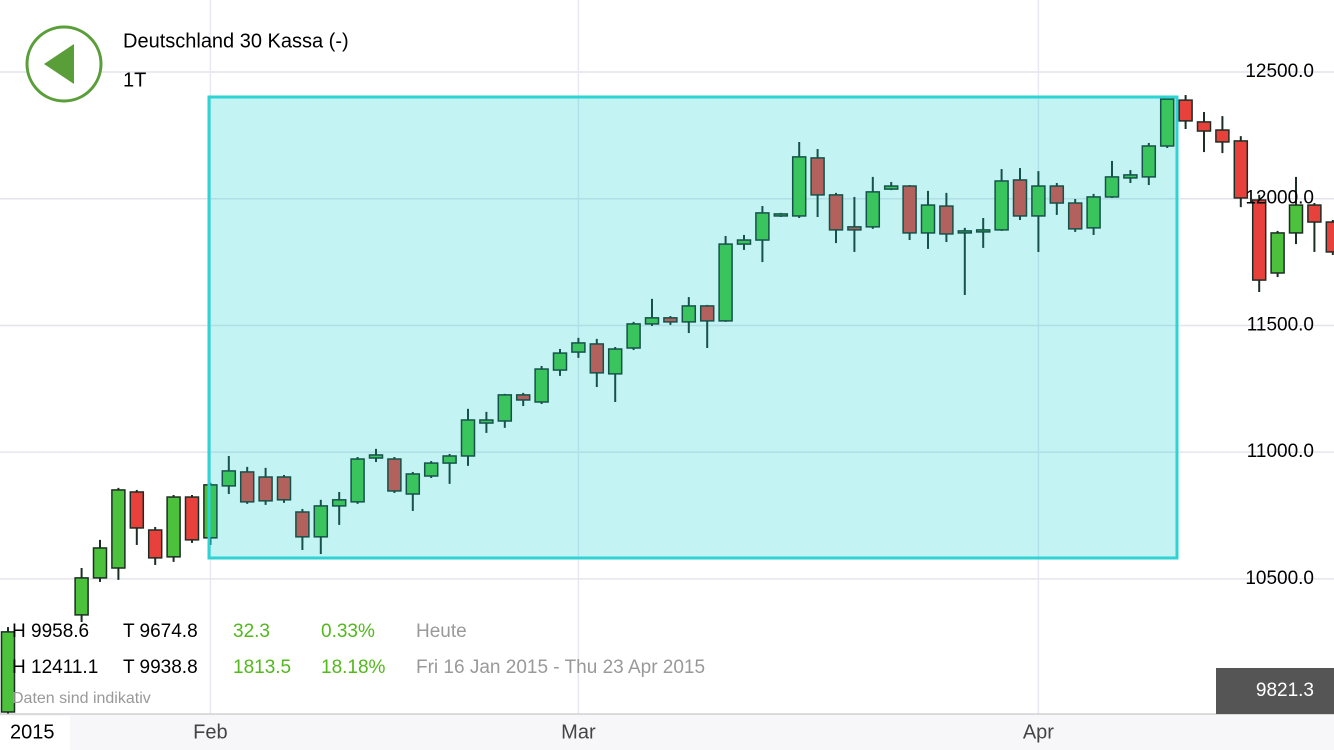  What do you see at coordinates (1279, 578) in the screenshot?
I see `y-tick-label: 10500.0` at bounding box center [1279, 578].